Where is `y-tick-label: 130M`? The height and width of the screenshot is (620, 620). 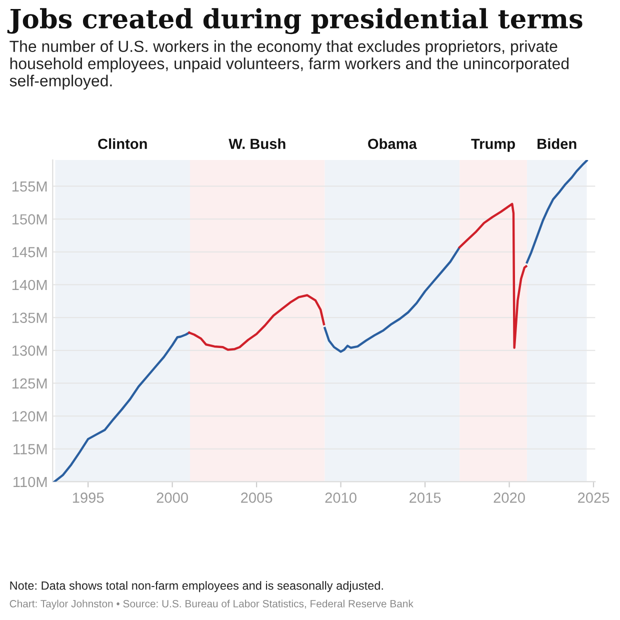
y-tick-label: 130M is located at coordinates (29, 351).